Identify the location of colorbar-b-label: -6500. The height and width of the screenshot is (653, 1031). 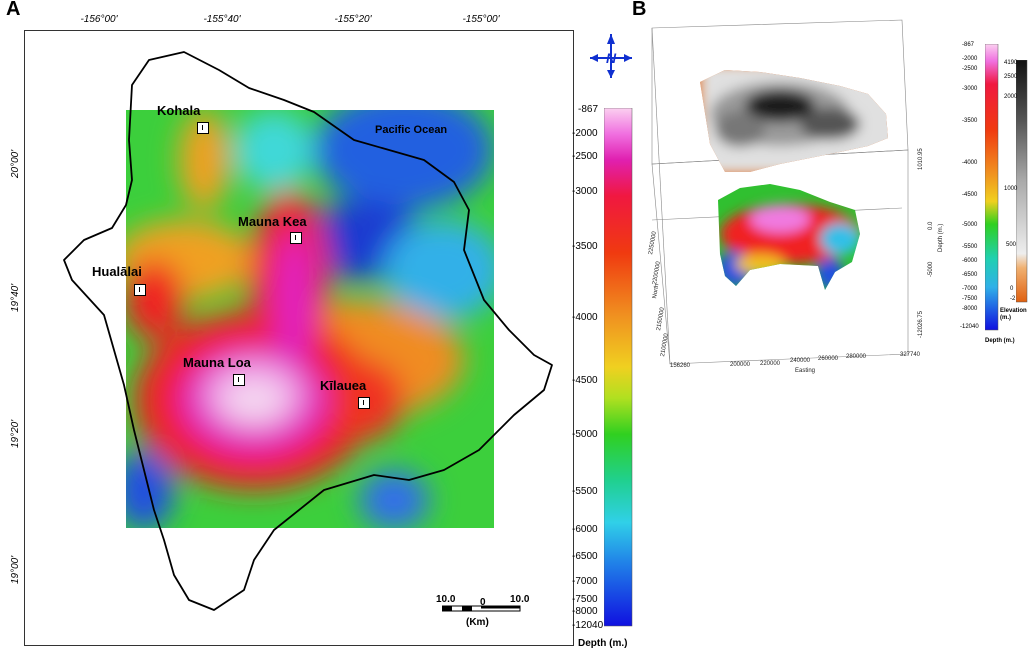
(970, 275).